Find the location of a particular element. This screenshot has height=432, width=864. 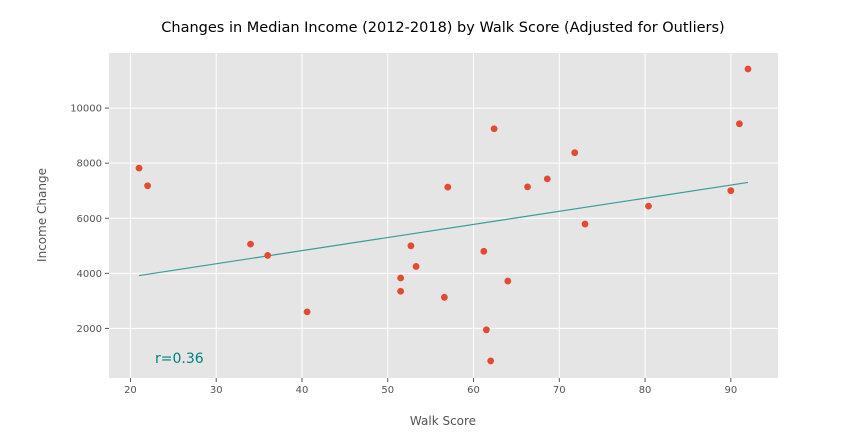

y-tick-label: 10000 is located at coordinates (86, 109).